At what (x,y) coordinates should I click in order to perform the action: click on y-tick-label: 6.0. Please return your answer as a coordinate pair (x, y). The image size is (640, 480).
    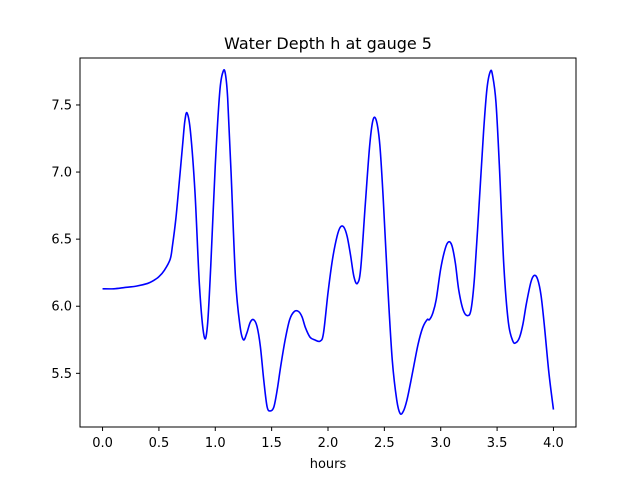
    Looking at the image, I should click on (61, 307).